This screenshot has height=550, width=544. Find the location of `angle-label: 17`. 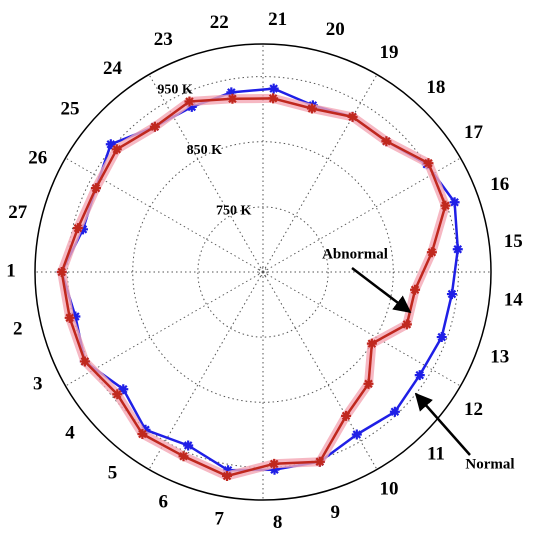

angle-label: 17 is located at coordinates (474, 132).